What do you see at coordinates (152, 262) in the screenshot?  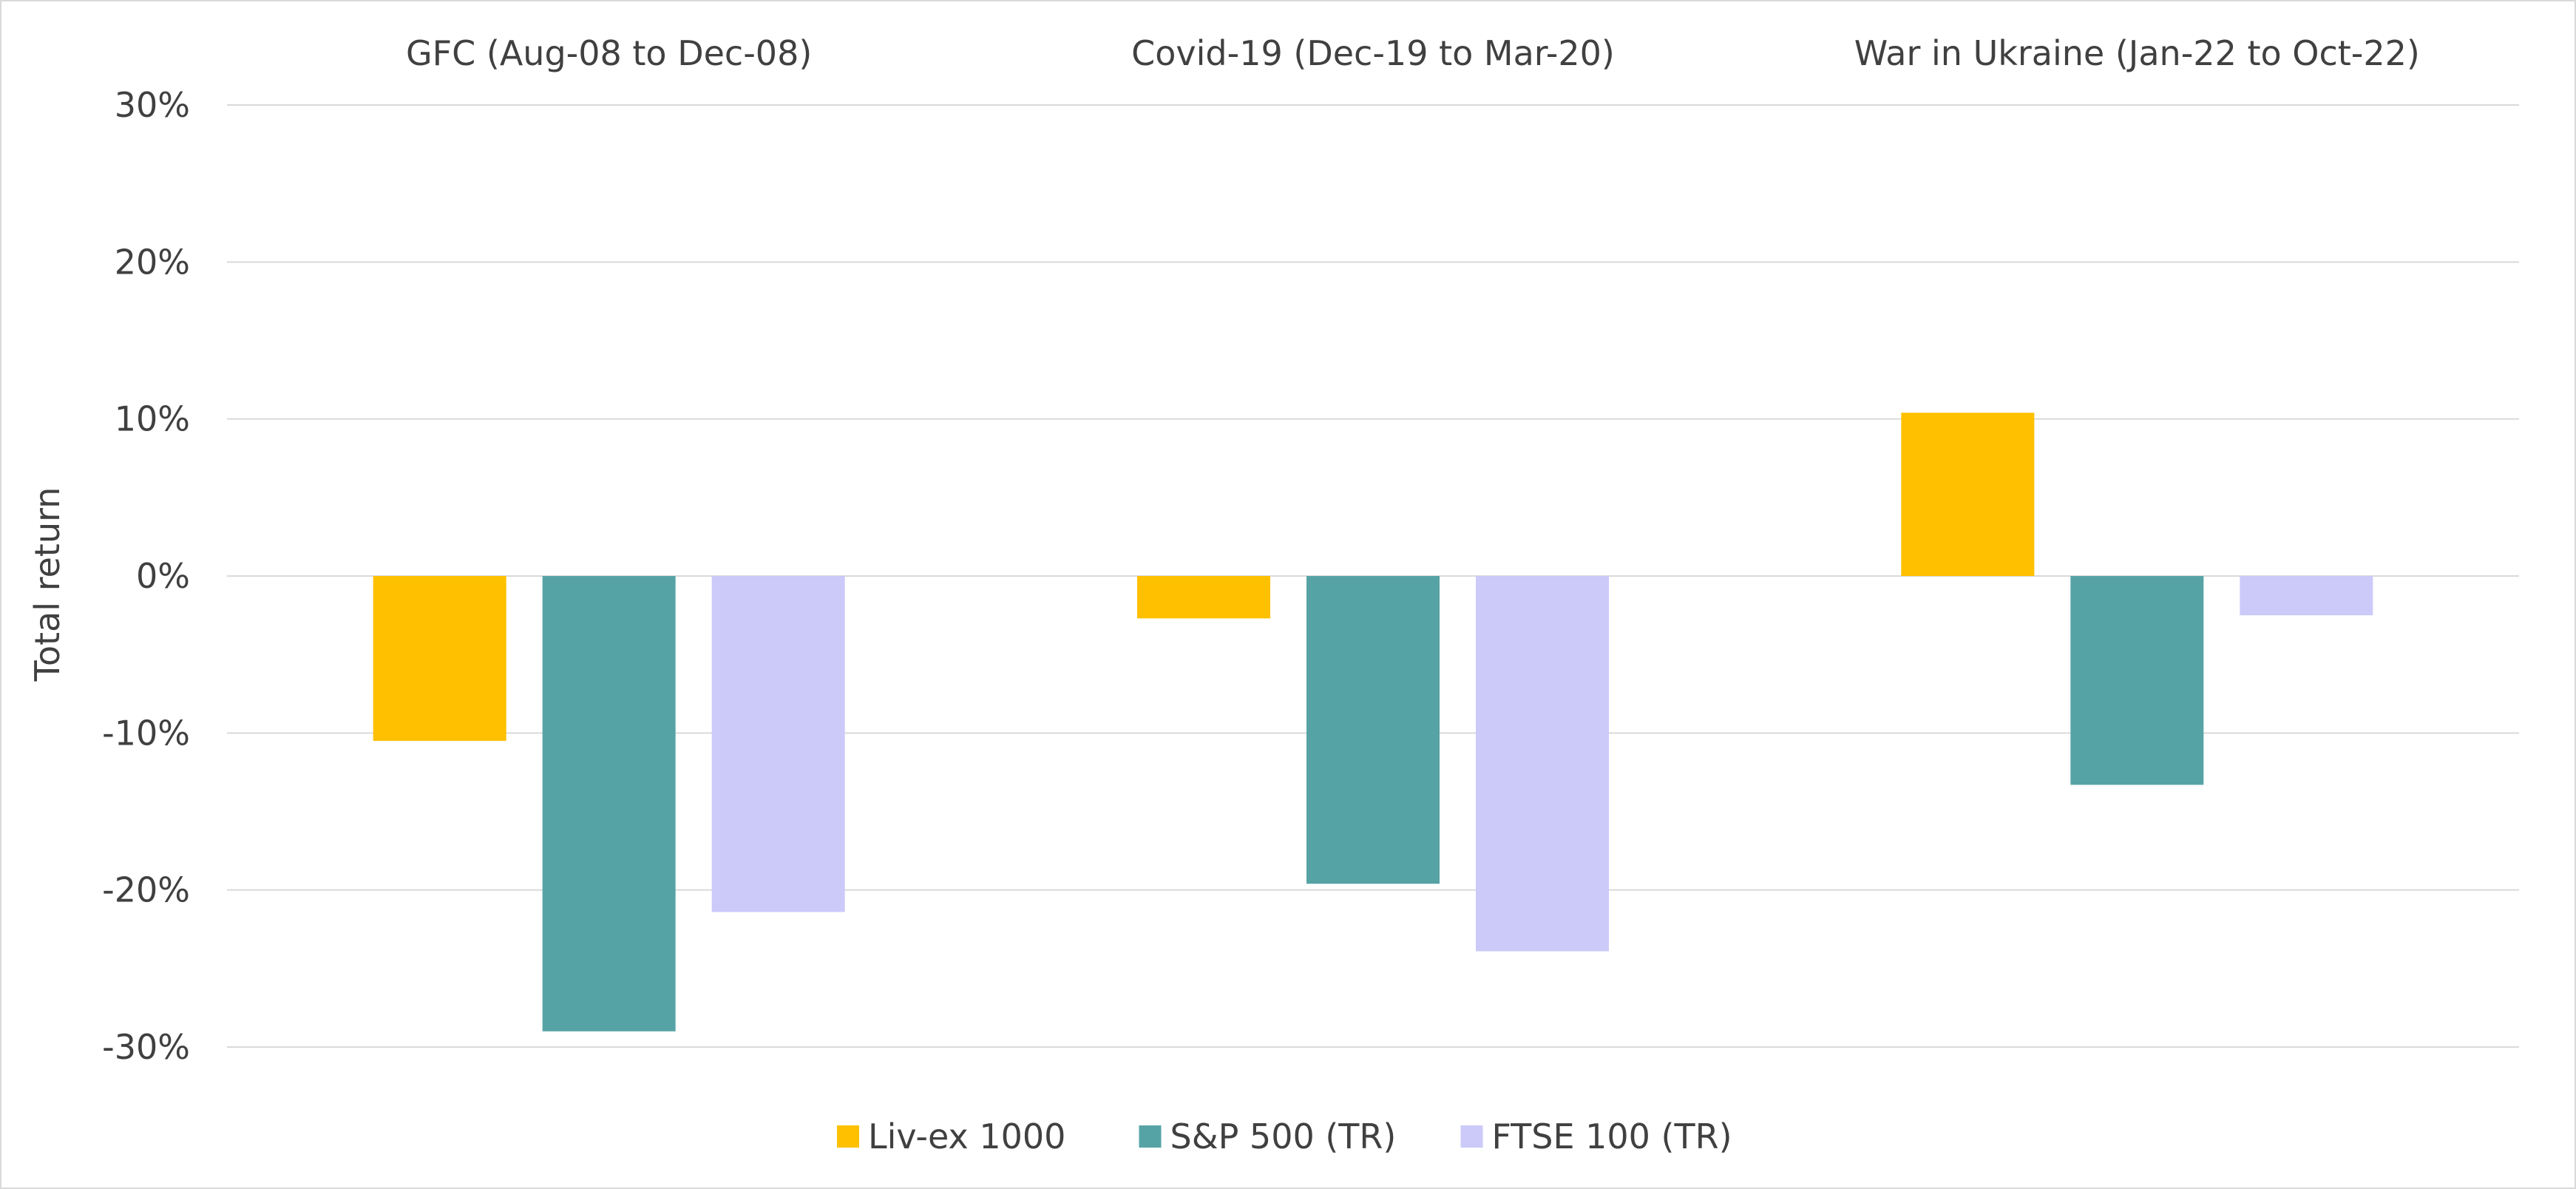 I see `y-tick-label: 20%` at bounding box center [152, 262].